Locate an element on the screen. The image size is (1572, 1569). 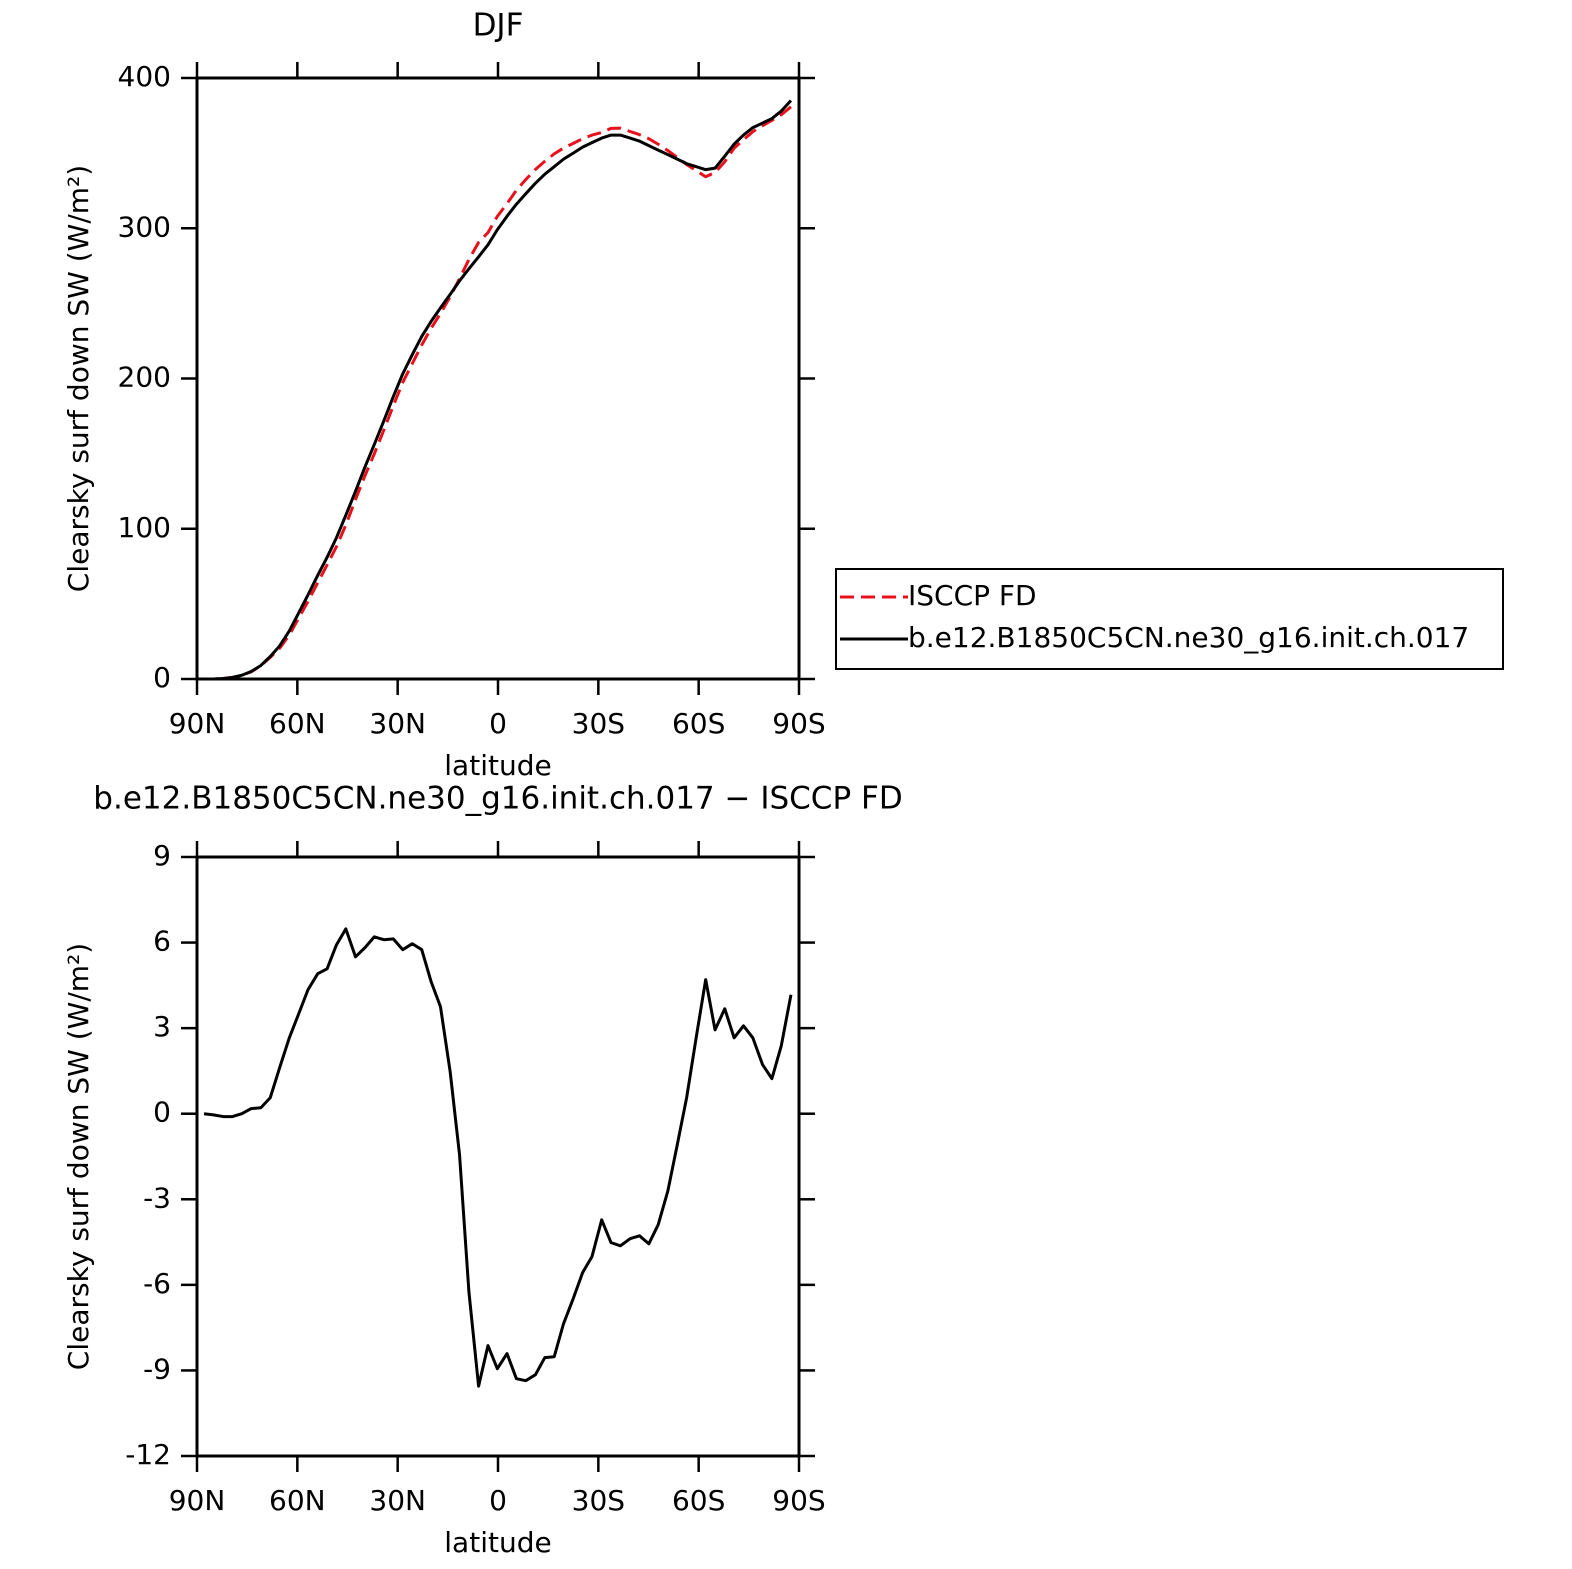
y-tick-label: -9 is located at coordinates (157, 1368).